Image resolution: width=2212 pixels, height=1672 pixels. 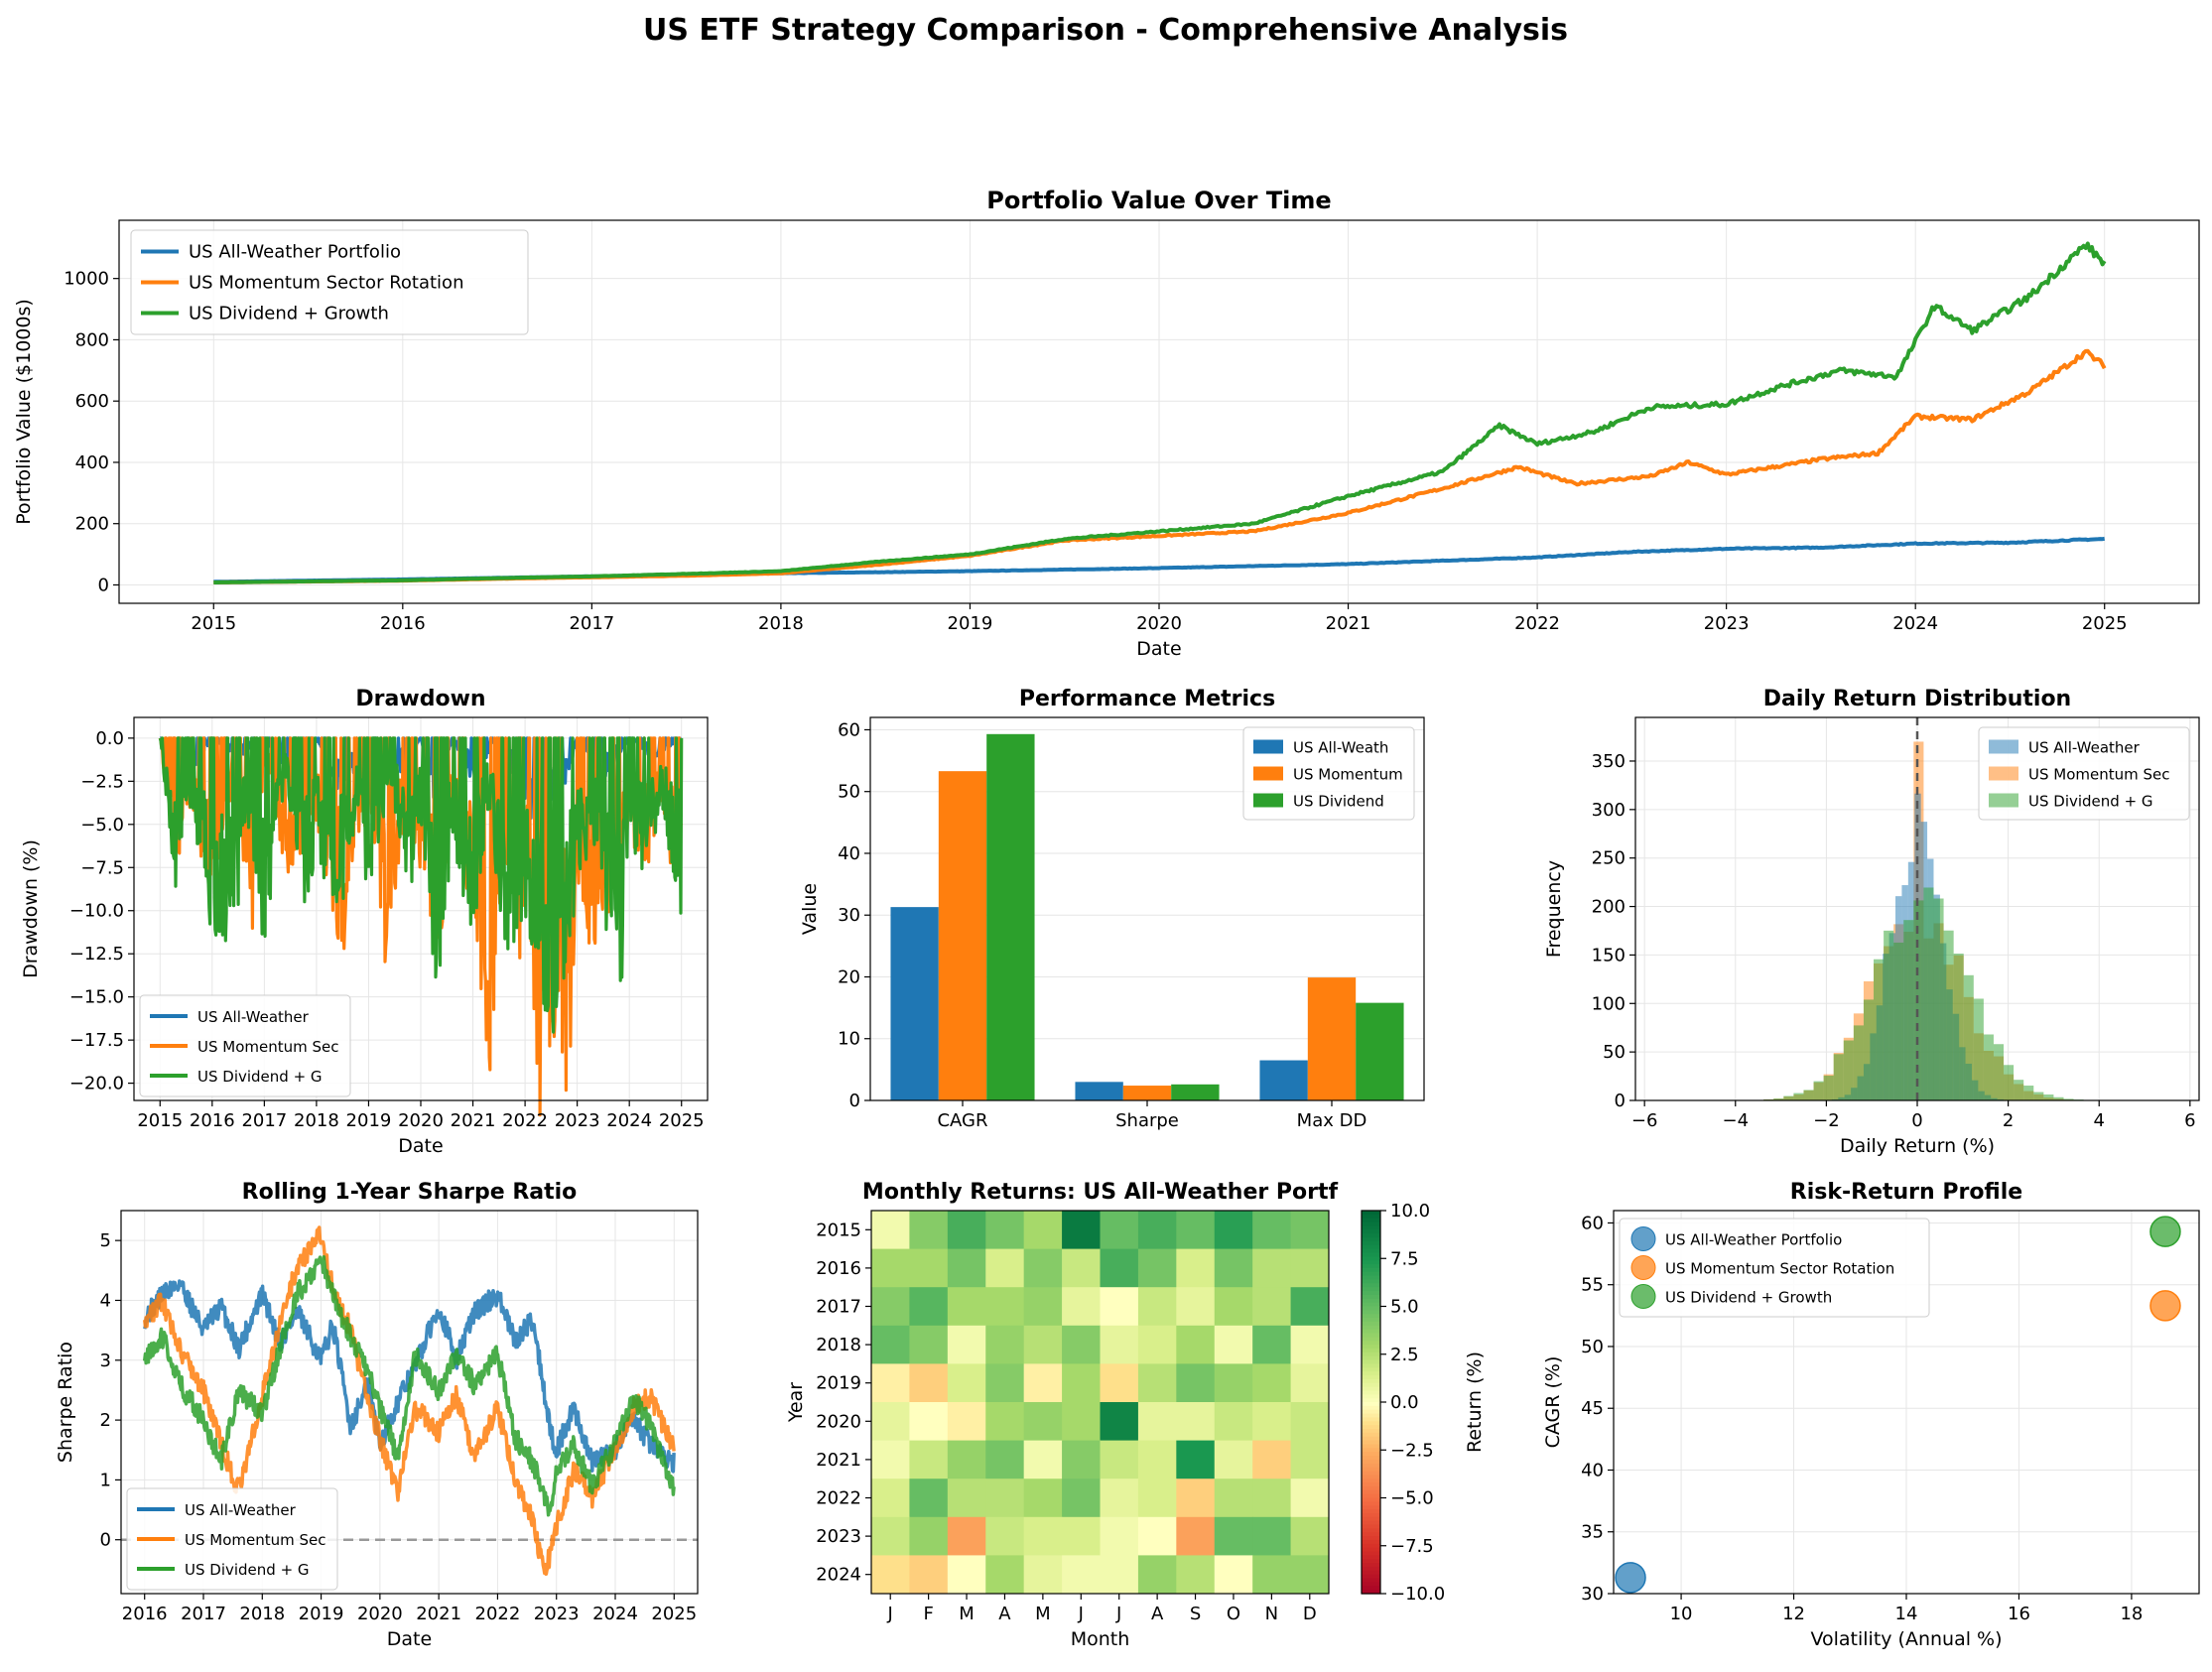 I want to click on legend-label: US Dividend + G, so click(x=247, y=1570).